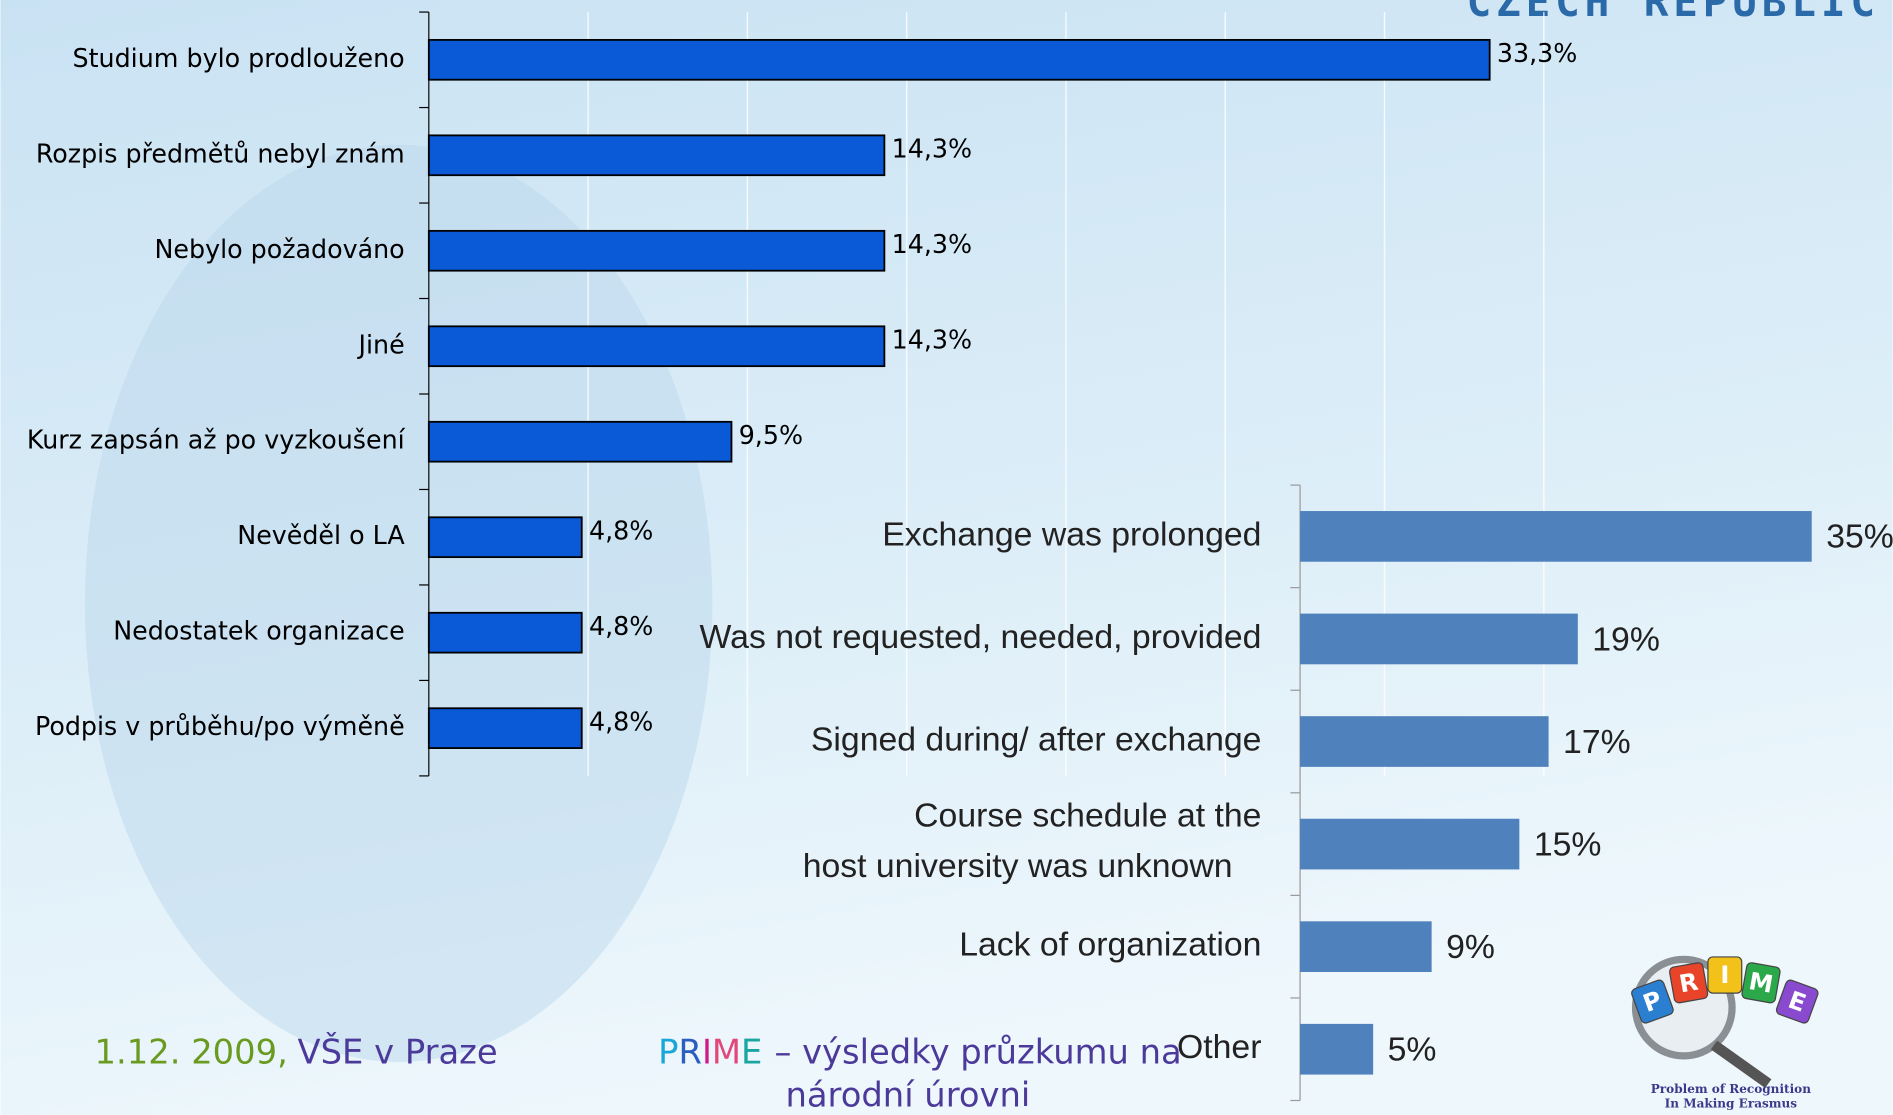  What do you see at coordinates (1071, 534) in the screenshot?
I see `category-label: Exchange was prolonged` at bounding box center [1071, 534].